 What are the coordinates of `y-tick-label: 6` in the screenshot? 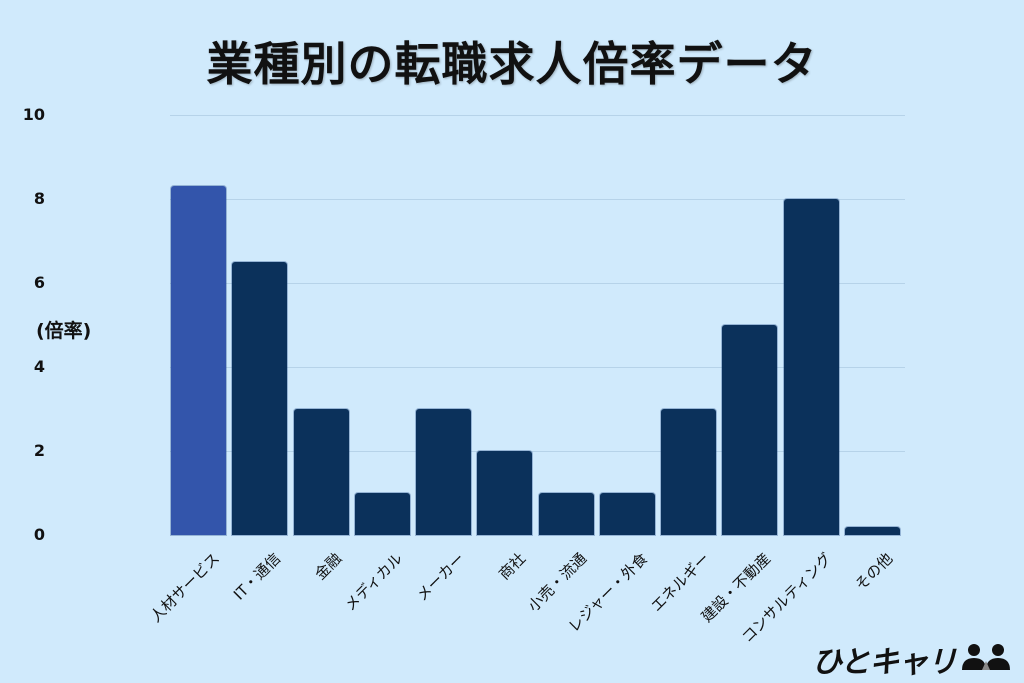 It's located at (39, 282).